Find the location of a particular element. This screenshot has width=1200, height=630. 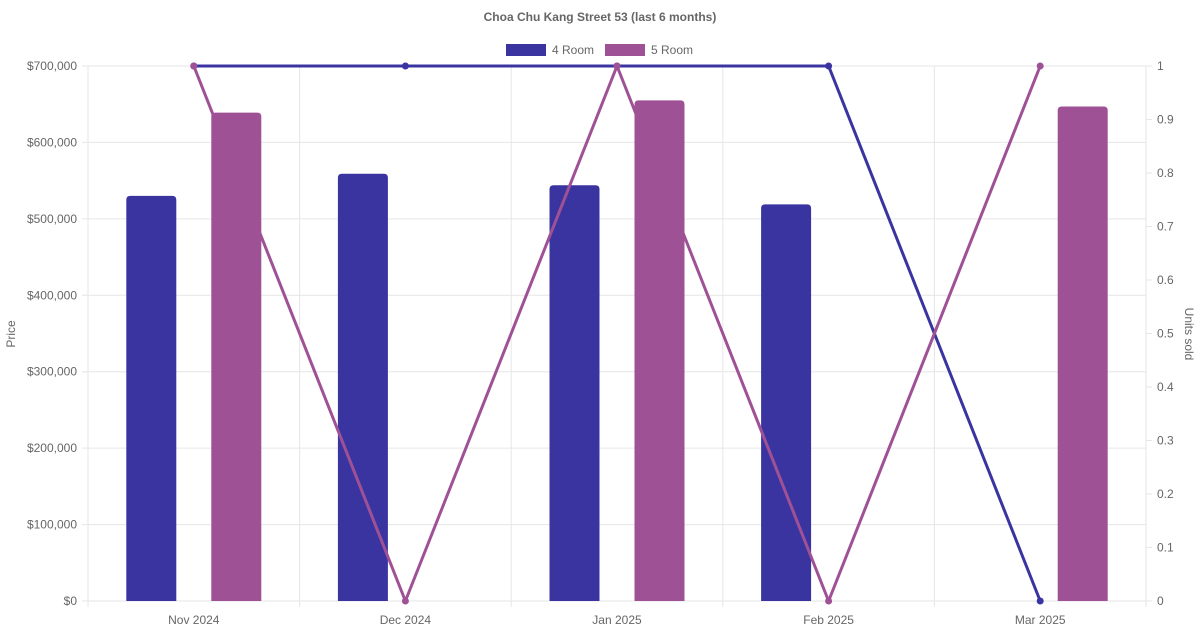

y-right-tick-label: 0.7 is located at coordinates (1165, 227).